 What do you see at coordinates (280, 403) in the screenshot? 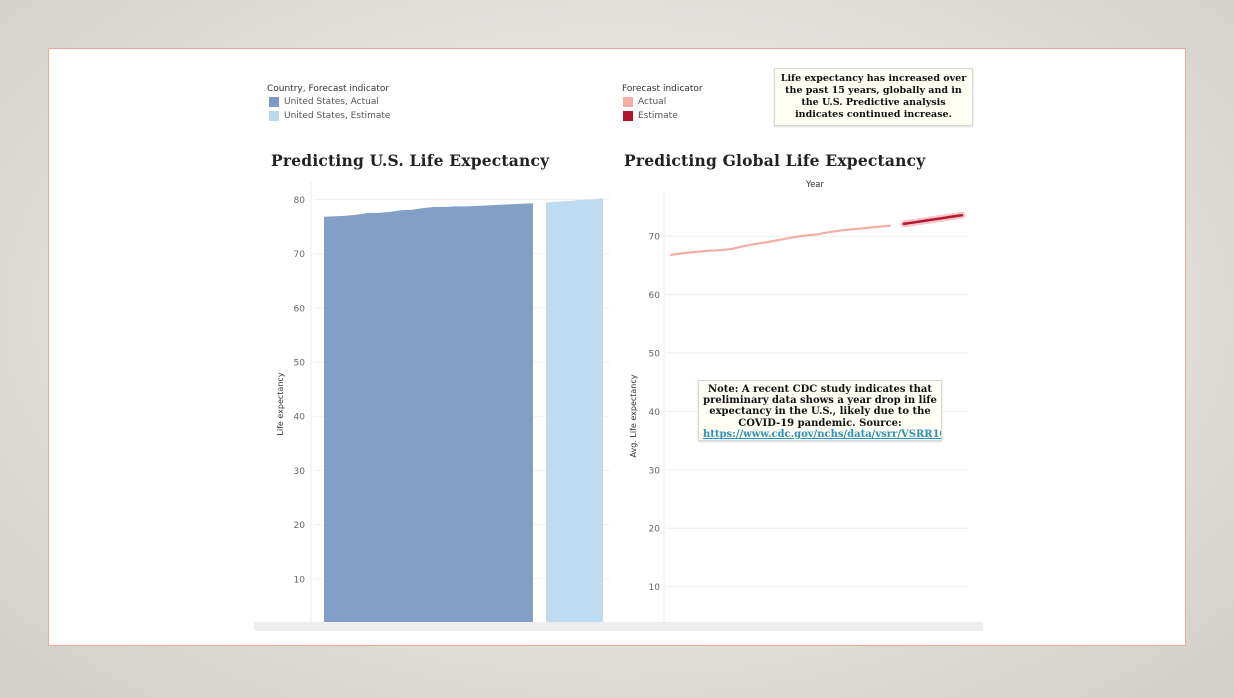
I see `us-y-axis-label: Life expectancy` at bounding box center [280, 403].